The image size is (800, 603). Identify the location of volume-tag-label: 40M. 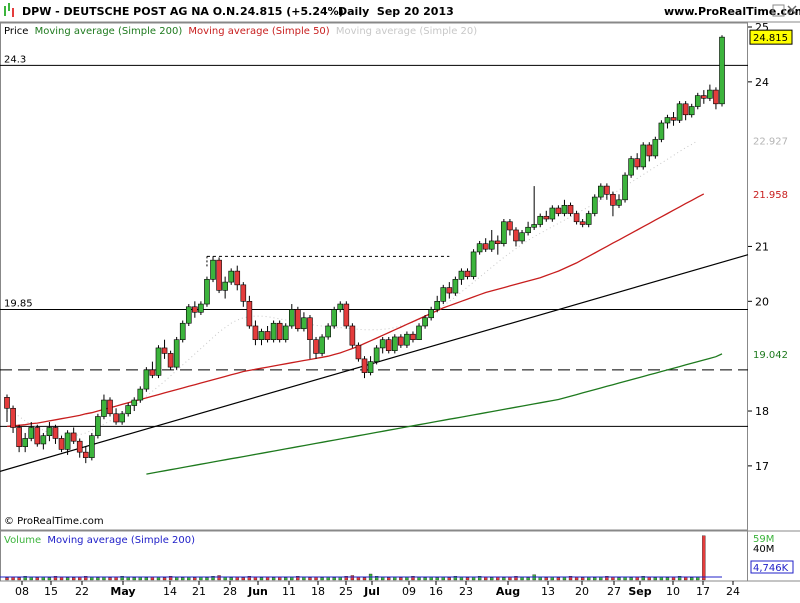
(763, 549).